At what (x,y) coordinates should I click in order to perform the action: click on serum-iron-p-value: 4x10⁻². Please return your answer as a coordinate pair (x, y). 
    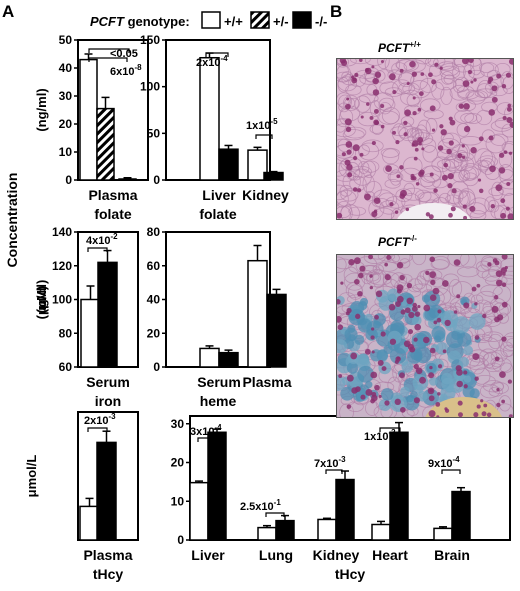
    Looking at the image, I should click on (102, 239).